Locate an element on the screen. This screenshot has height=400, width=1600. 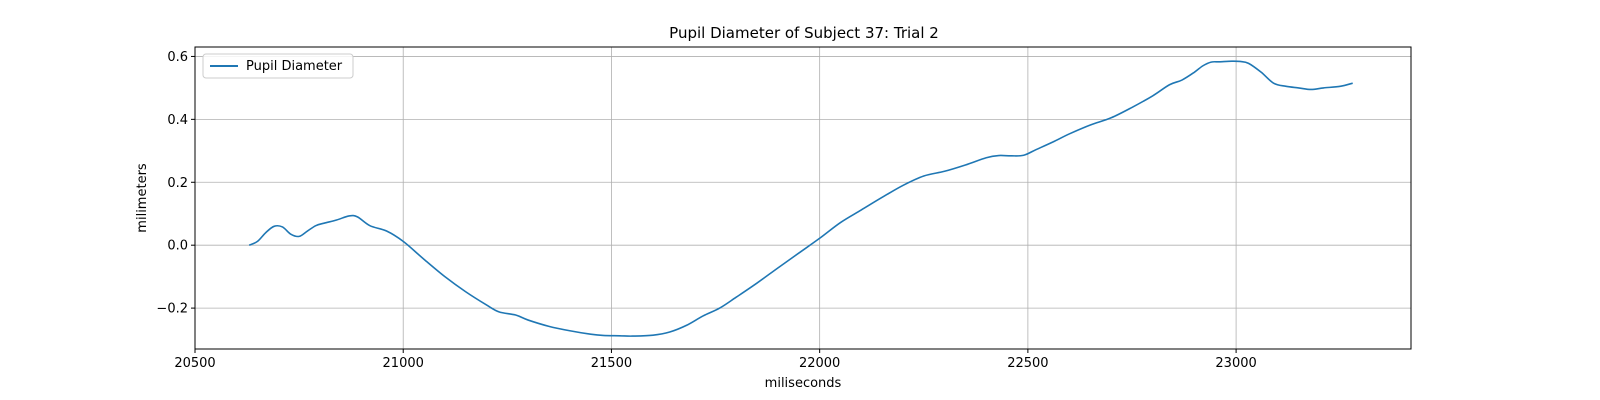
legend-box is located at coordinates (278, 66).